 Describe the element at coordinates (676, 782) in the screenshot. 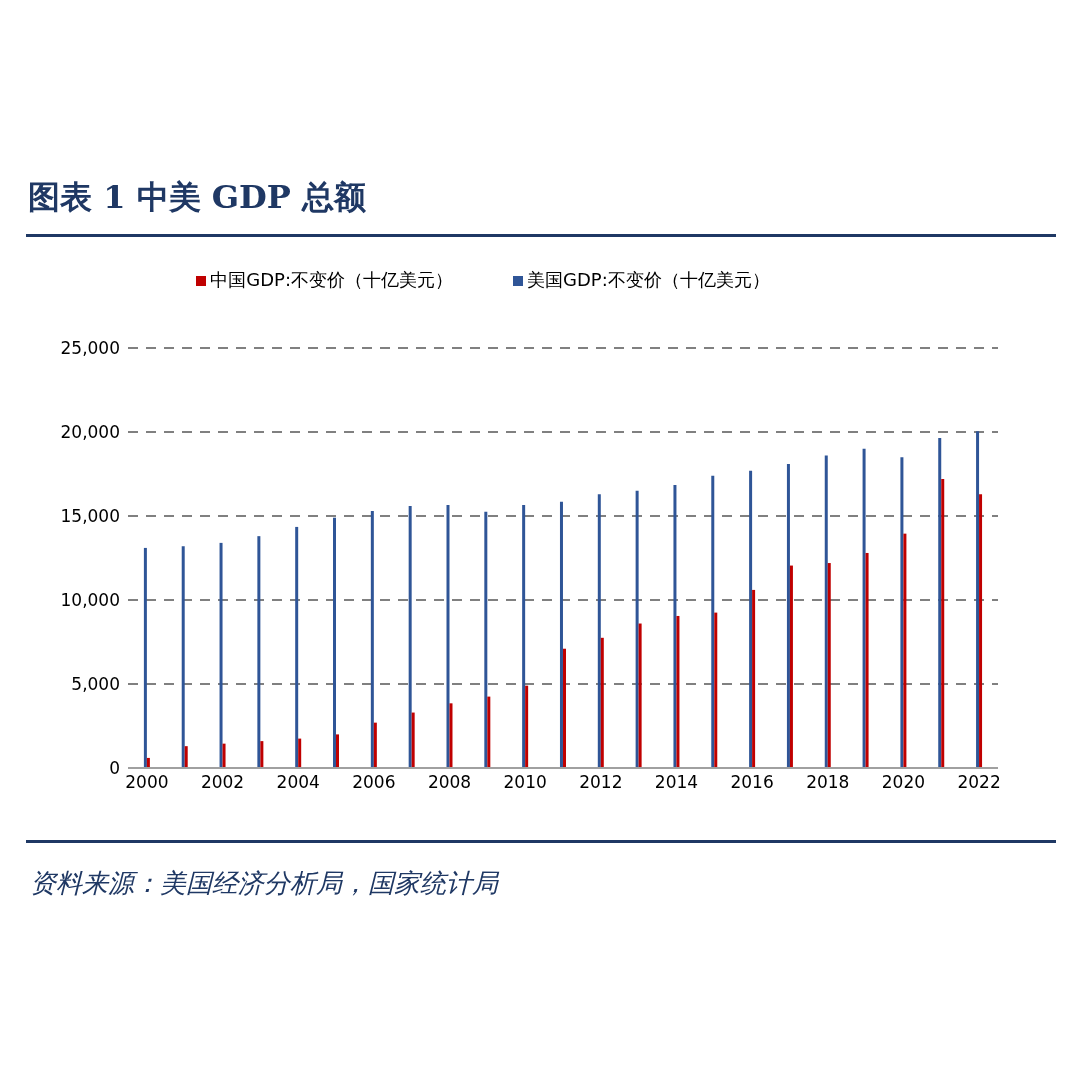

I see `x-tick-label: 2014` at that location.